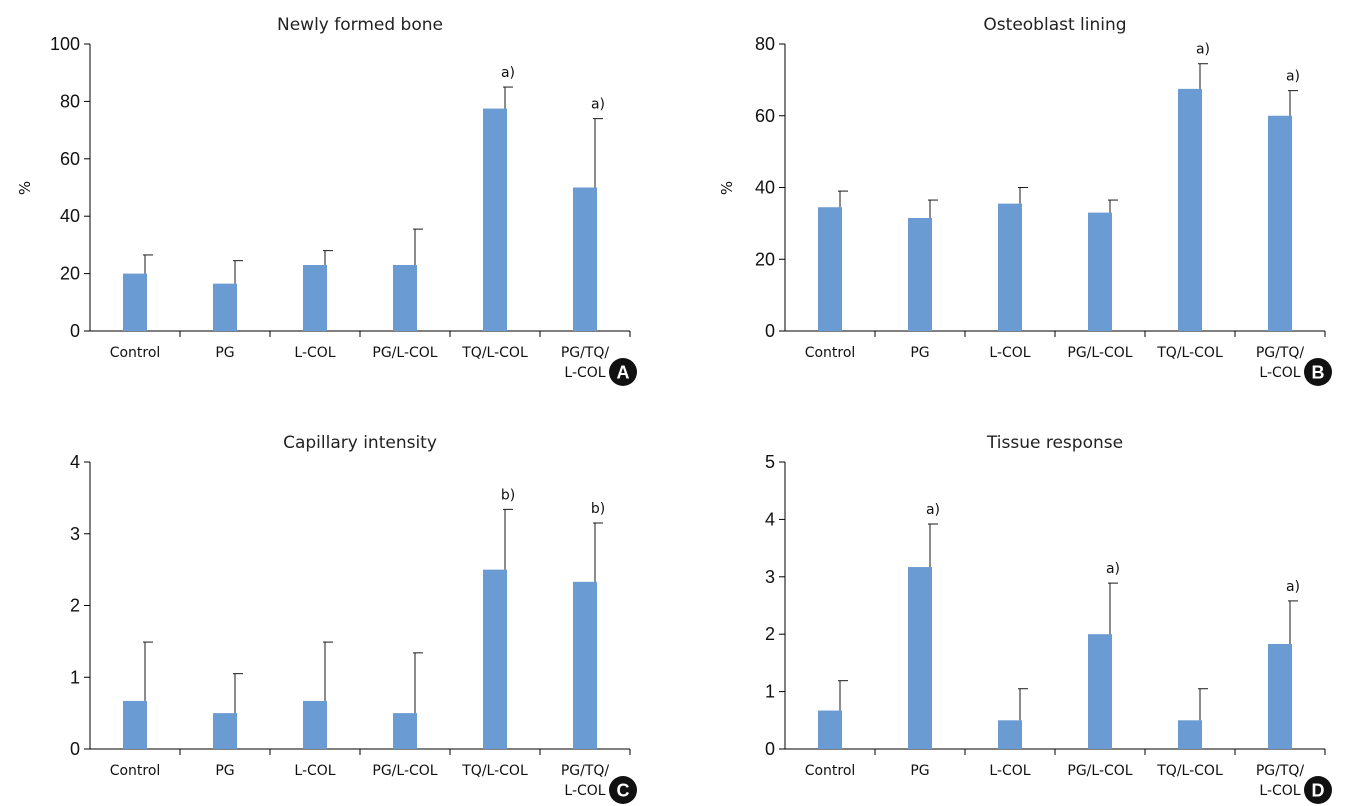 Image resolution: width=1367 pixels, height=806 pixels. Describe the element at coordinates (770, 462) in the screenshot. I see `y-tick-label: 5` at that location.